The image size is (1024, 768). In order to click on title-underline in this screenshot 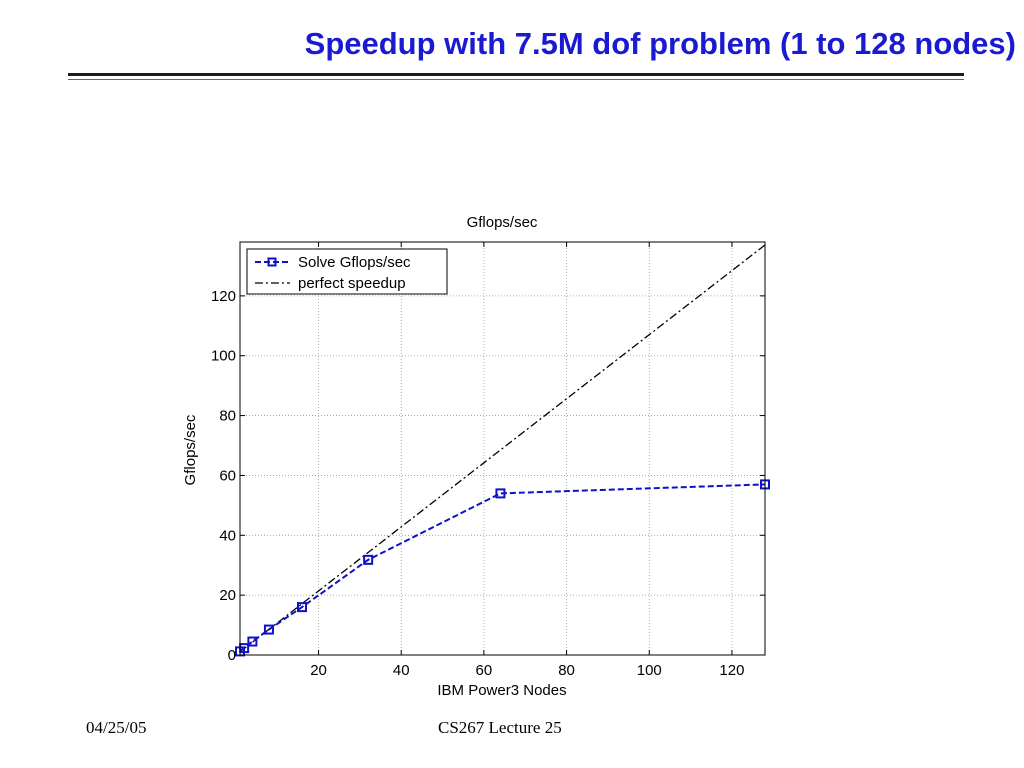, I will do `click(516, 74)`.